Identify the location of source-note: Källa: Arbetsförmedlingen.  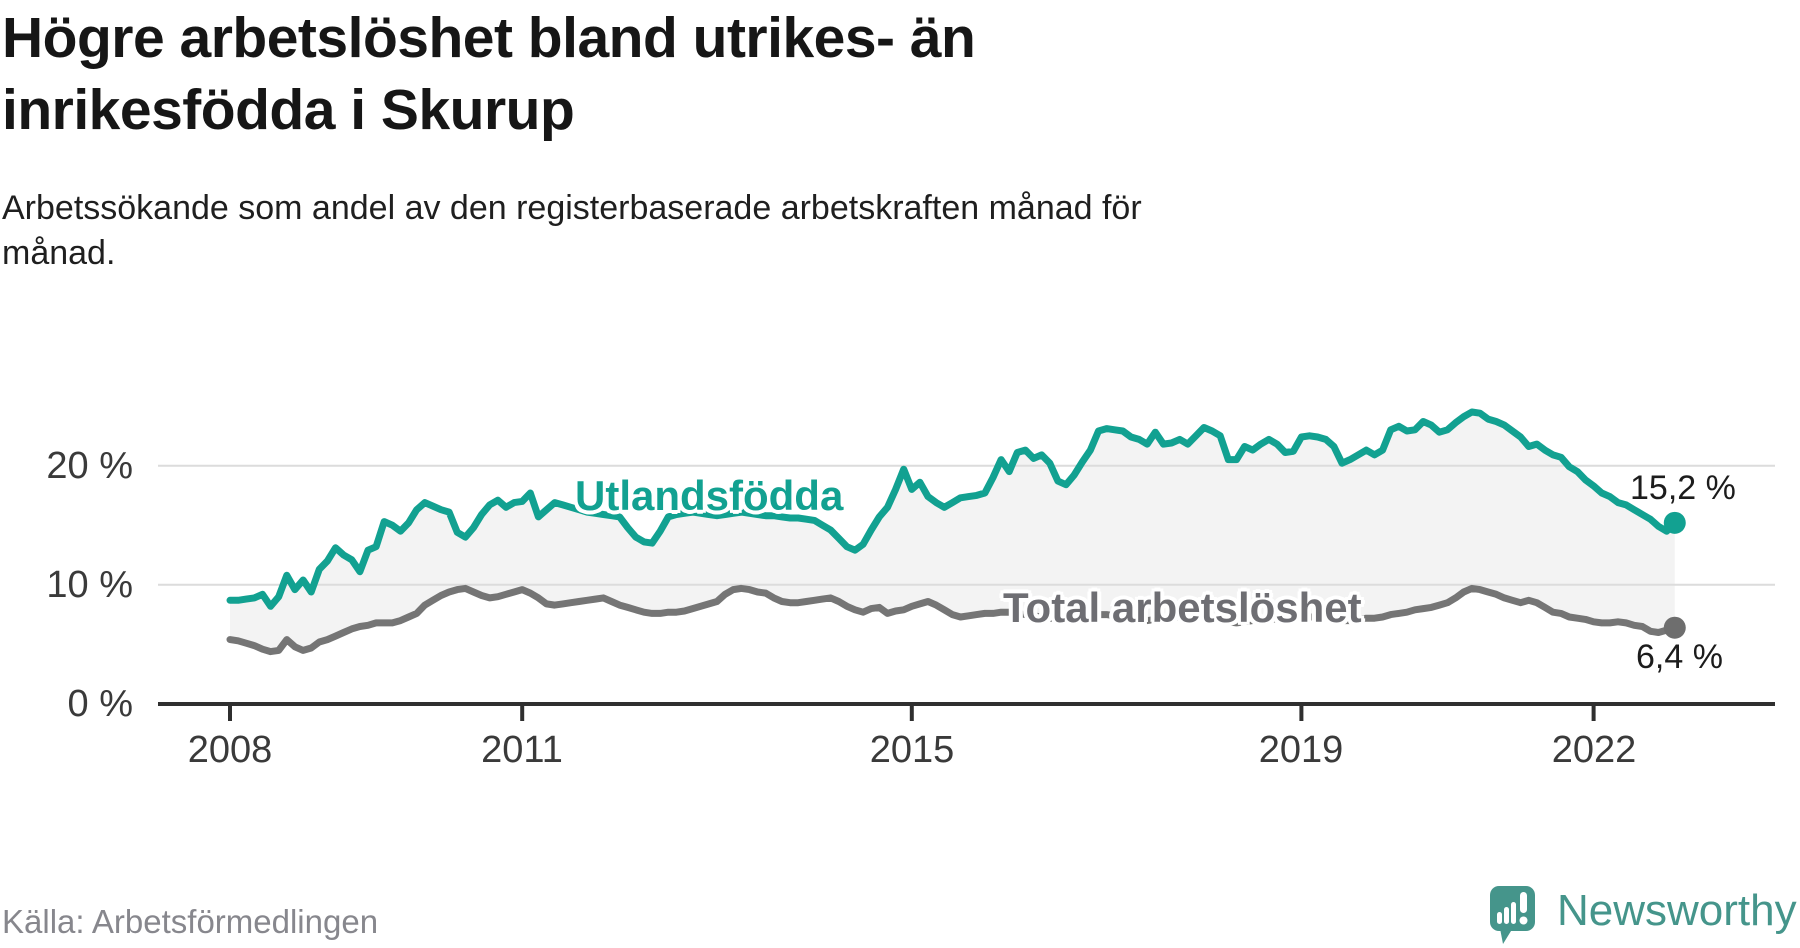
(190, 921).